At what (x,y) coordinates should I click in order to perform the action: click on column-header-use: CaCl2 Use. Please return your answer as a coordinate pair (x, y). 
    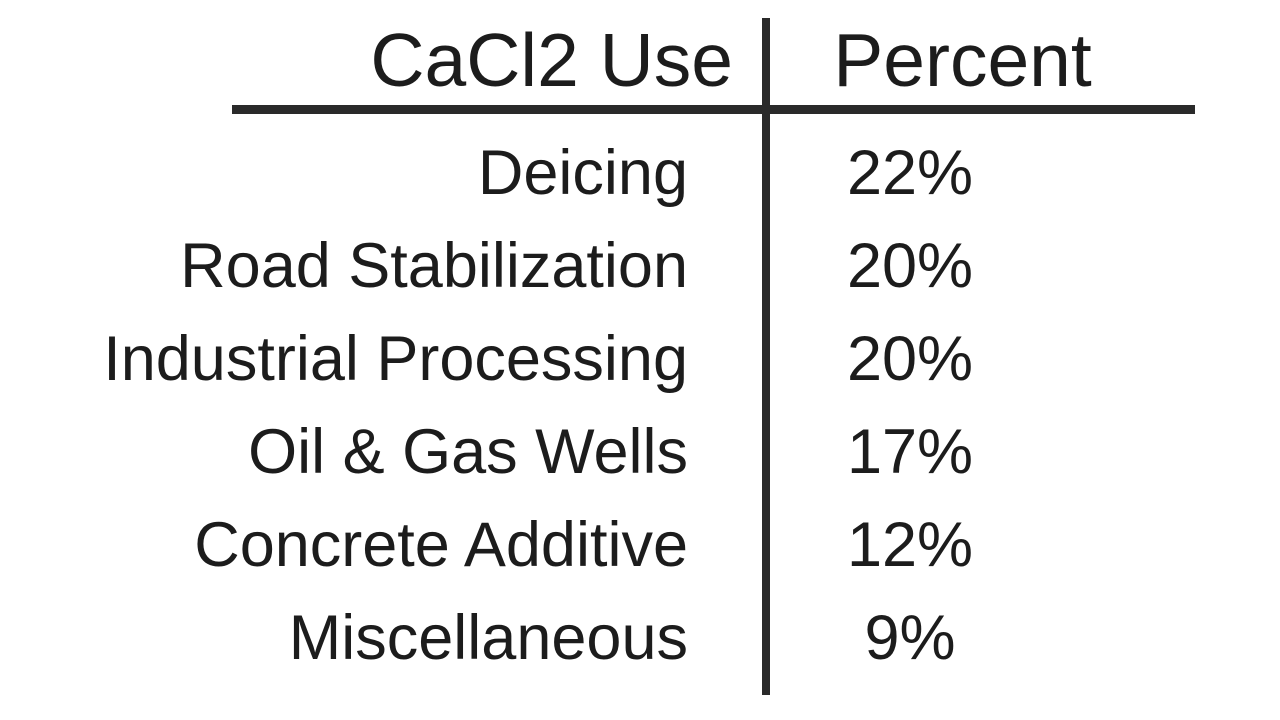
    Looking at the image, I should click on (551, 59).